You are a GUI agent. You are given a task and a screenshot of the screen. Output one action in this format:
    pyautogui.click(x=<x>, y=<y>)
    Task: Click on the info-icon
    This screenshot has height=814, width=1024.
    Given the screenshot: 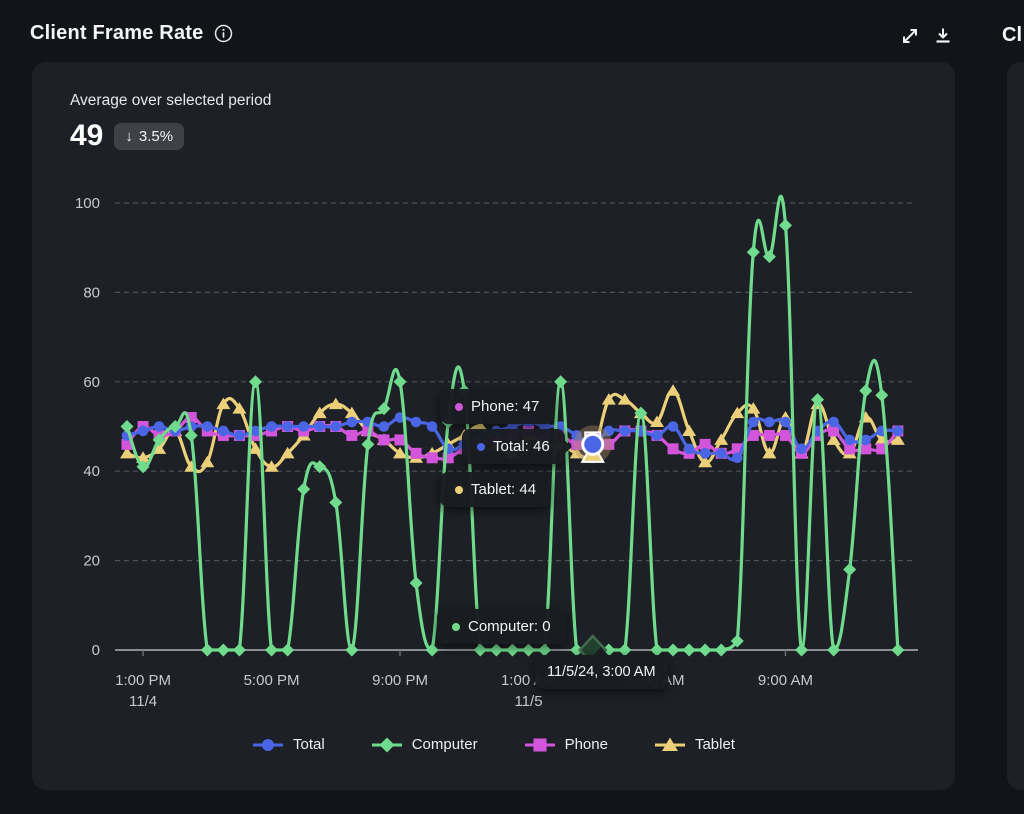 What is the action you would take?
    pyautogui.click(x=223, y=33)
    